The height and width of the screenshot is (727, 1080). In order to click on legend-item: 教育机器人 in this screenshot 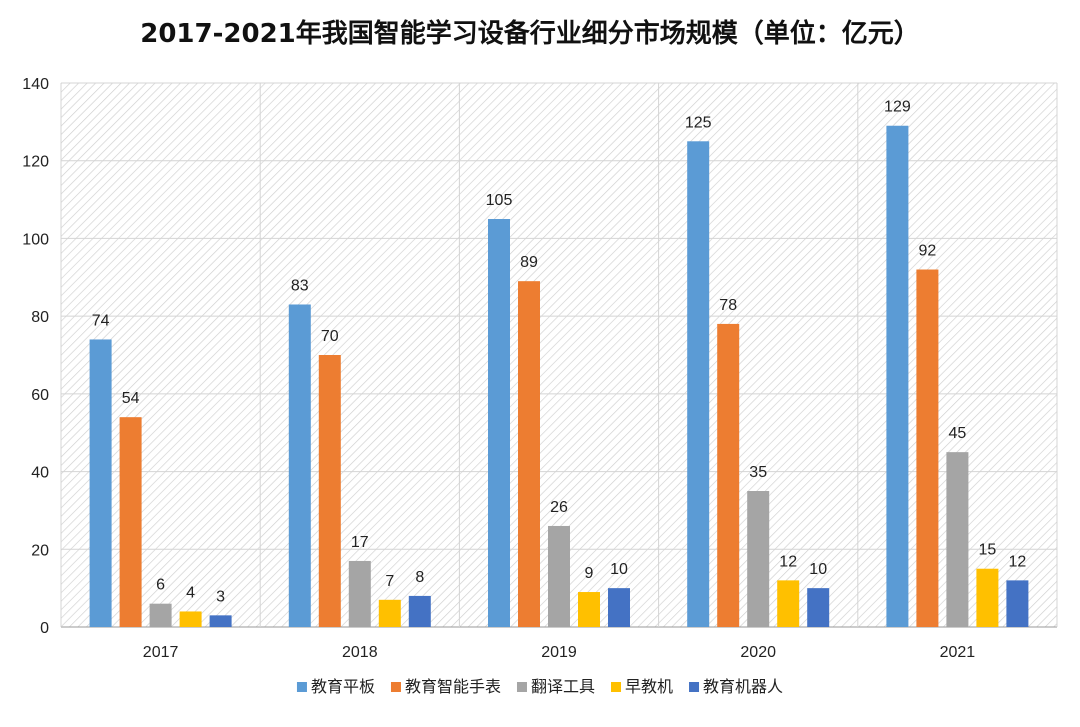, I will do `click(736, 686)`.